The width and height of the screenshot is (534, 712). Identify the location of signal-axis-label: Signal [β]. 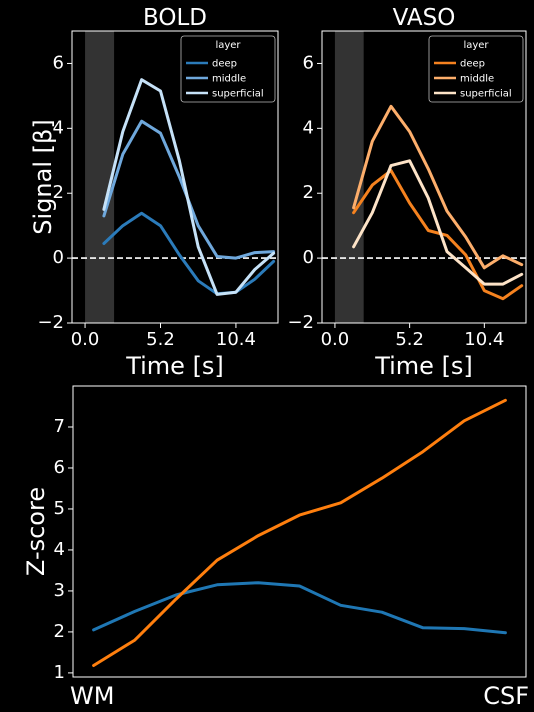
(43, 176).